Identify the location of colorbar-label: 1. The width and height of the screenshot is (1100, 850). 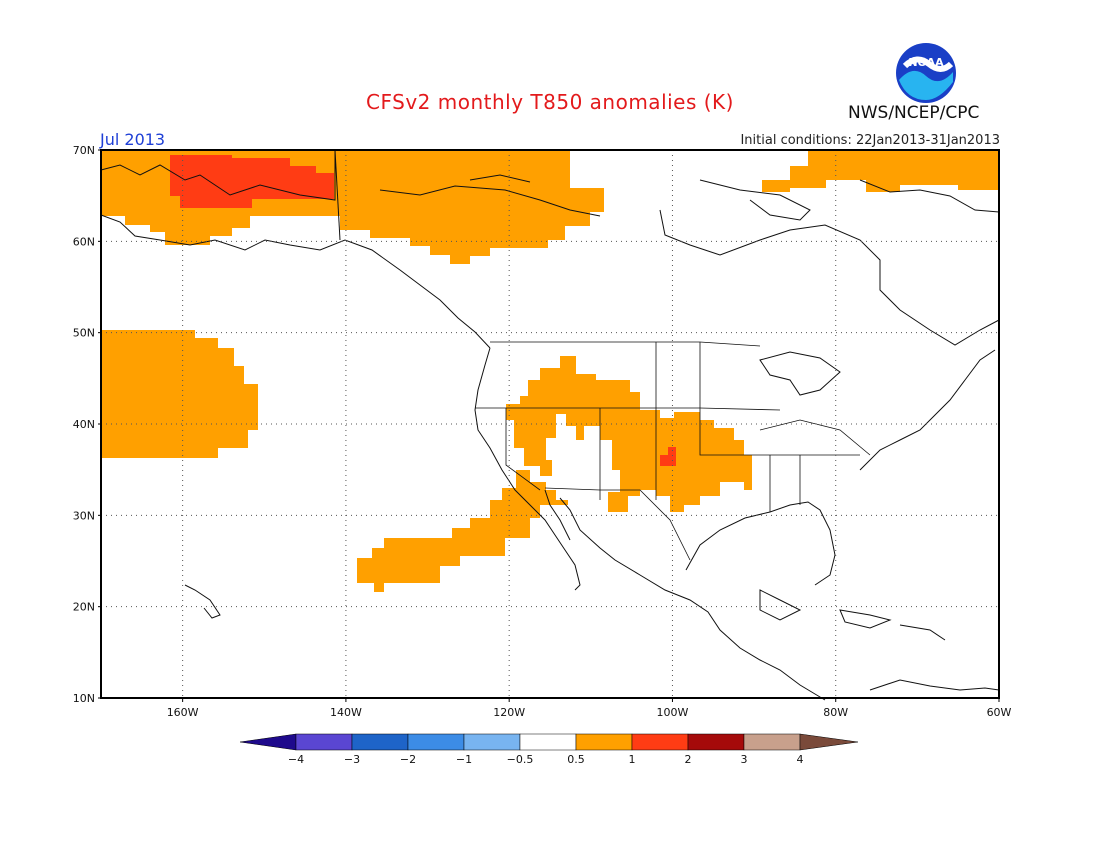
(632, 759).